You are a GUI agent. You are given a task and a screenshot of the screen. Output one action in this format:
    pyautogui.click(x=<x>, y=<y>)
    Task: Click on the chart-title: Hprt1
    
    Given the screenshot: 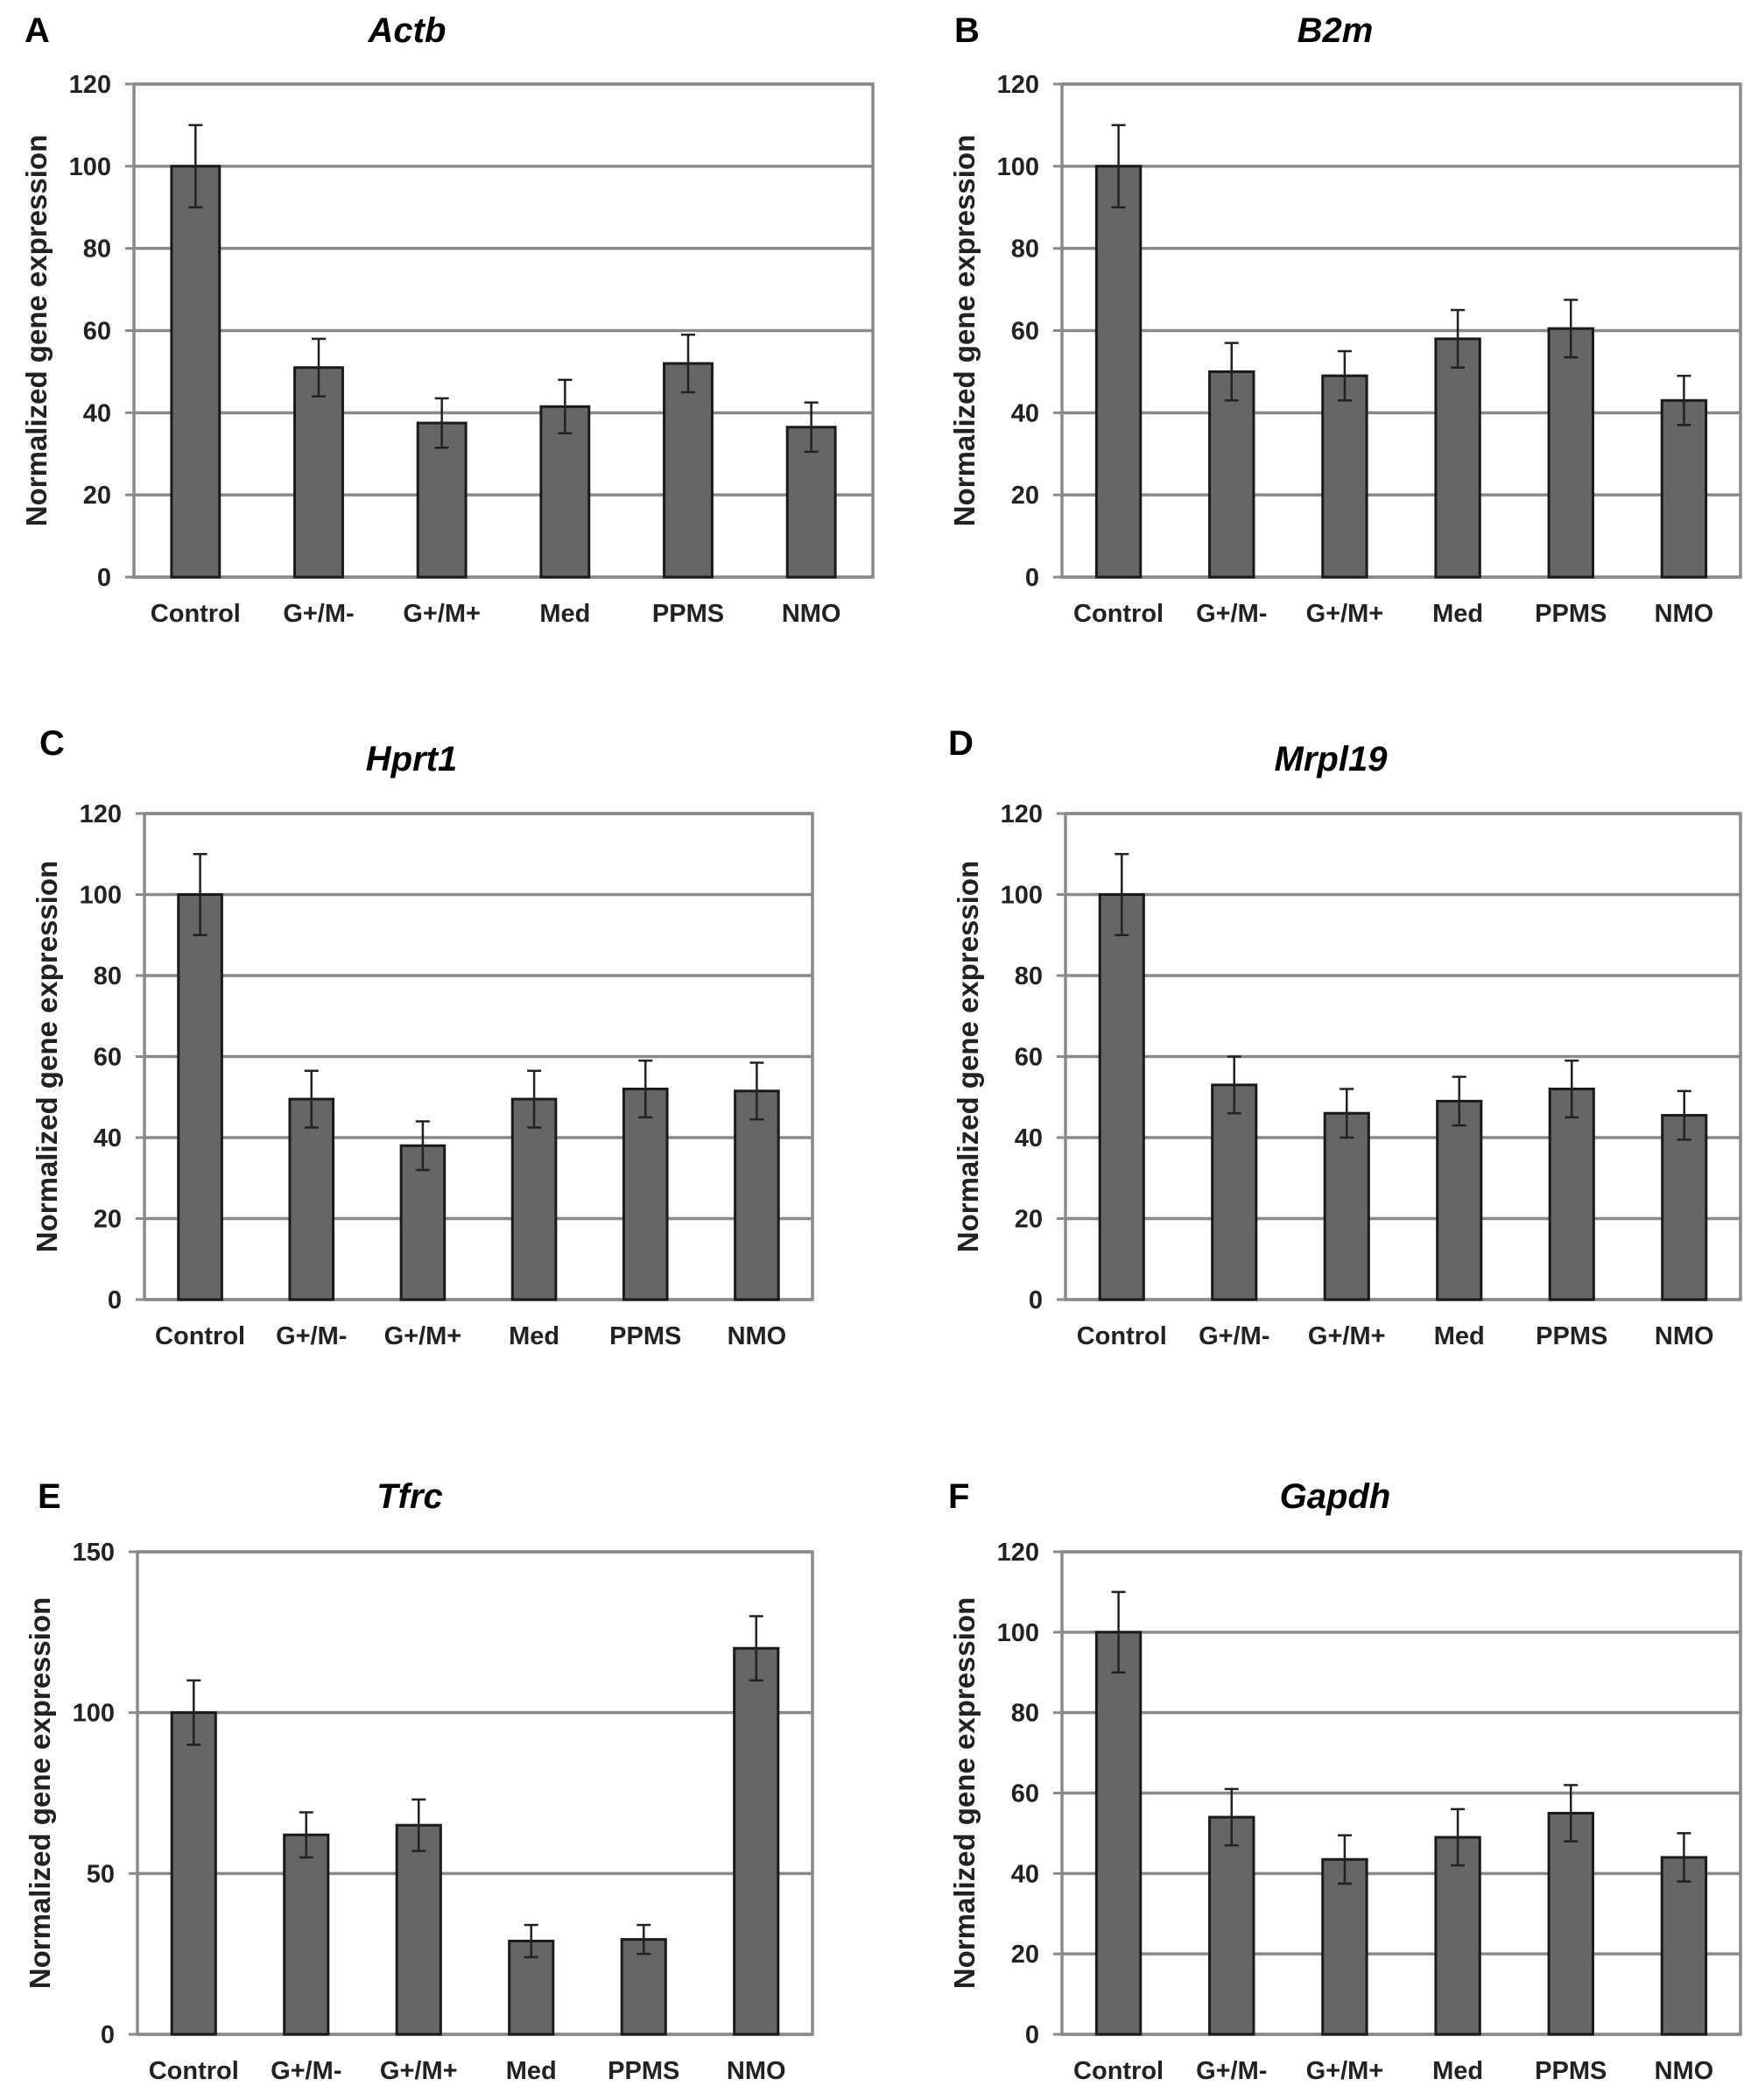 What is the action you would take?
    pyautogui.click(x=411, y=760)
    